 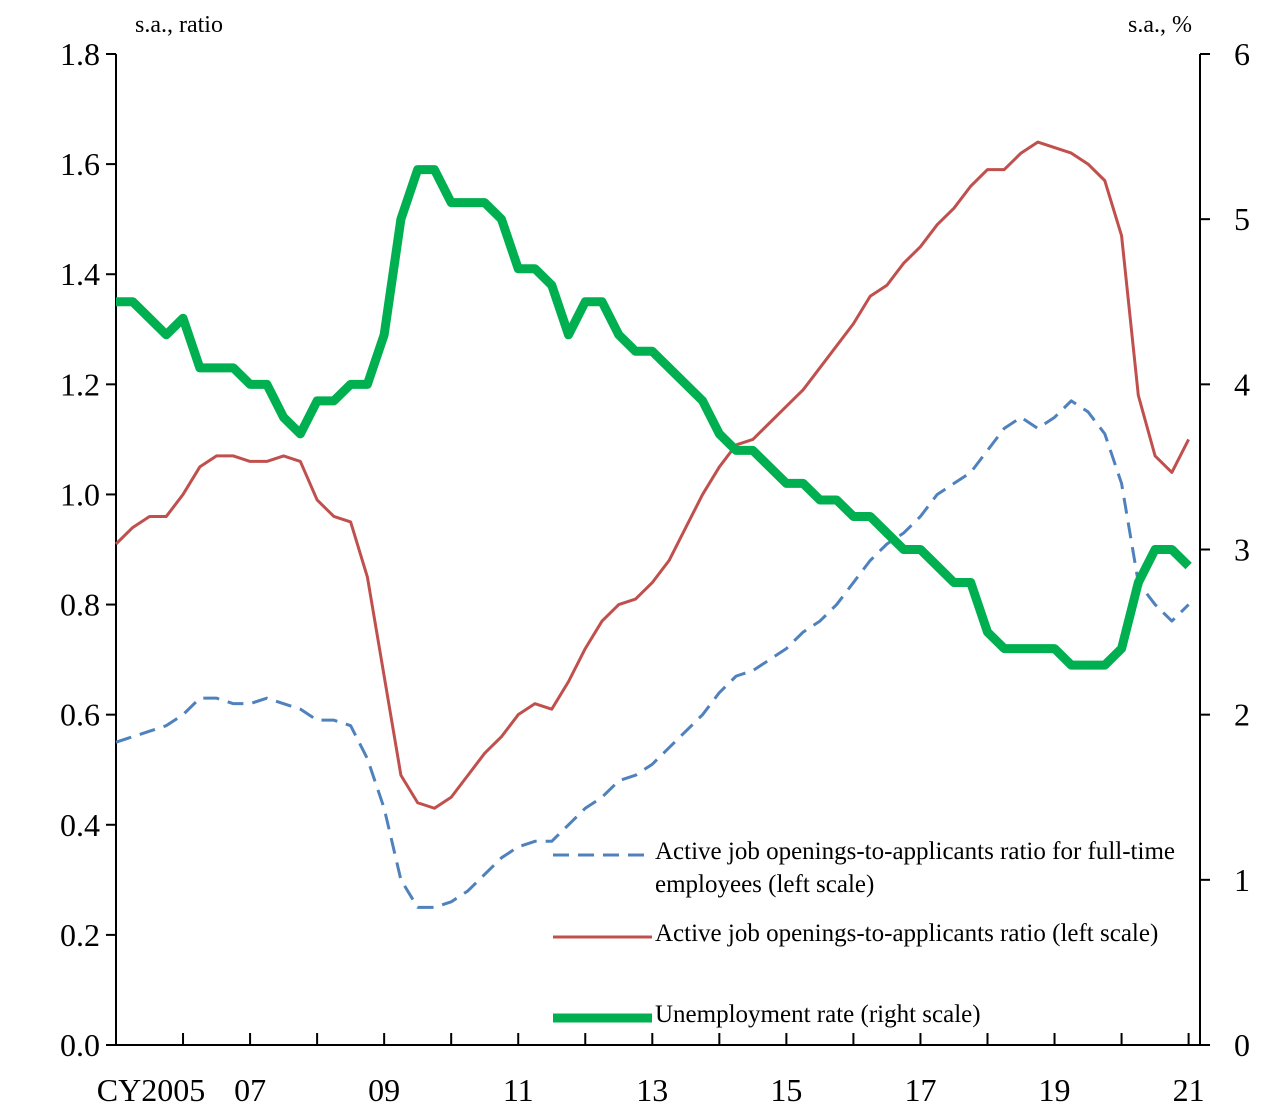 I want to click on y-tick-label: 1.4, so click(x=80, y=274).